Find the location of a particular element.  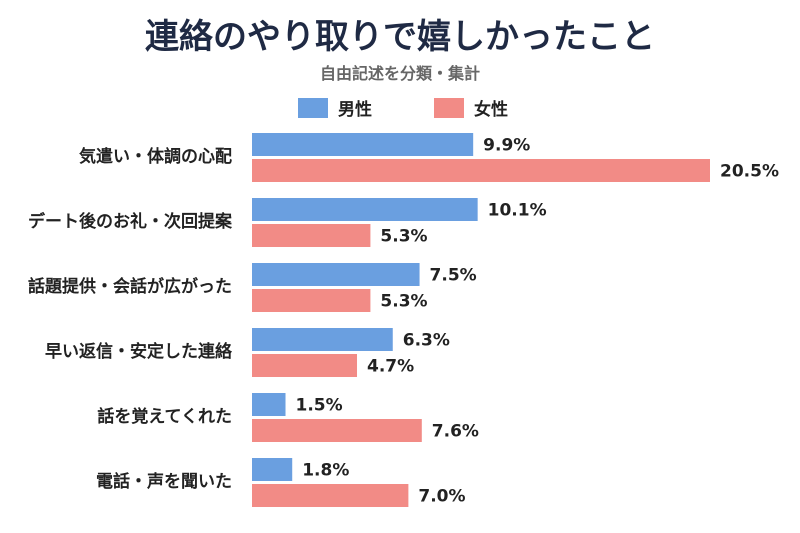

value-label: 4.7% is located at coordinates (390, 367).